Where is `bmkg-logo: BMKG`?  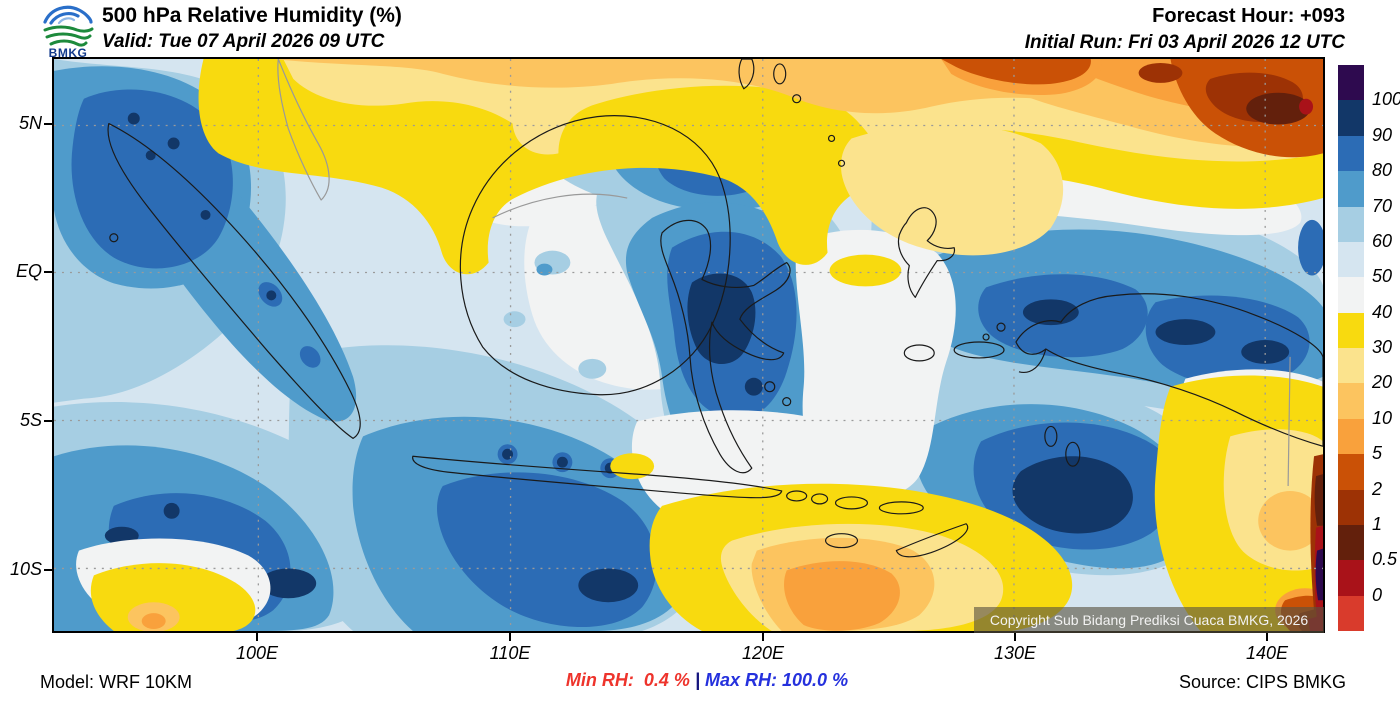 bmkg-logo: BMKG is located at coordinates (68, 31).